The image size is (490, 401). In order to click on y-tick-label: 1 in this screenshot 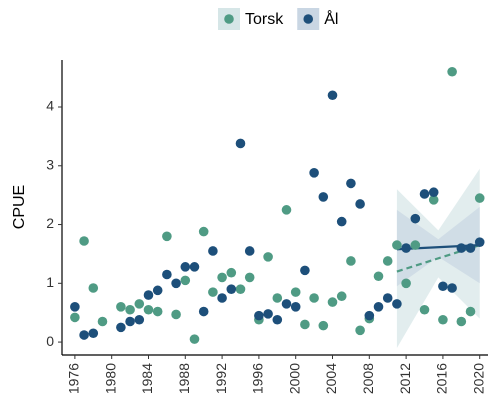, I will do `click(50, 282)`.